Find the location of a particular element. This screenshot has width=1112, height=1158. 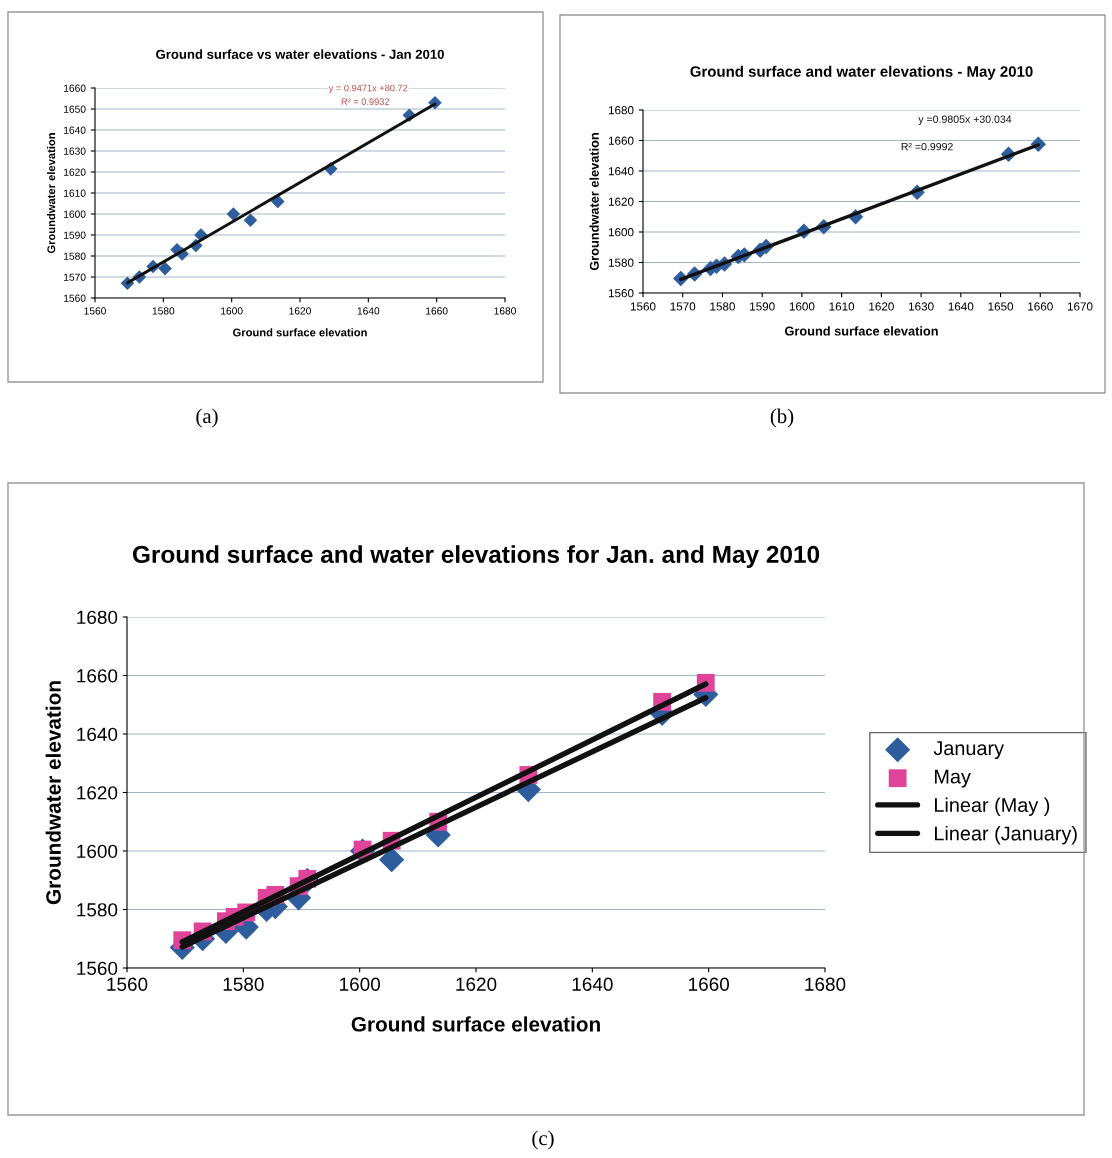

x-tick-label: 1630 is located at coordinates (921, 306).